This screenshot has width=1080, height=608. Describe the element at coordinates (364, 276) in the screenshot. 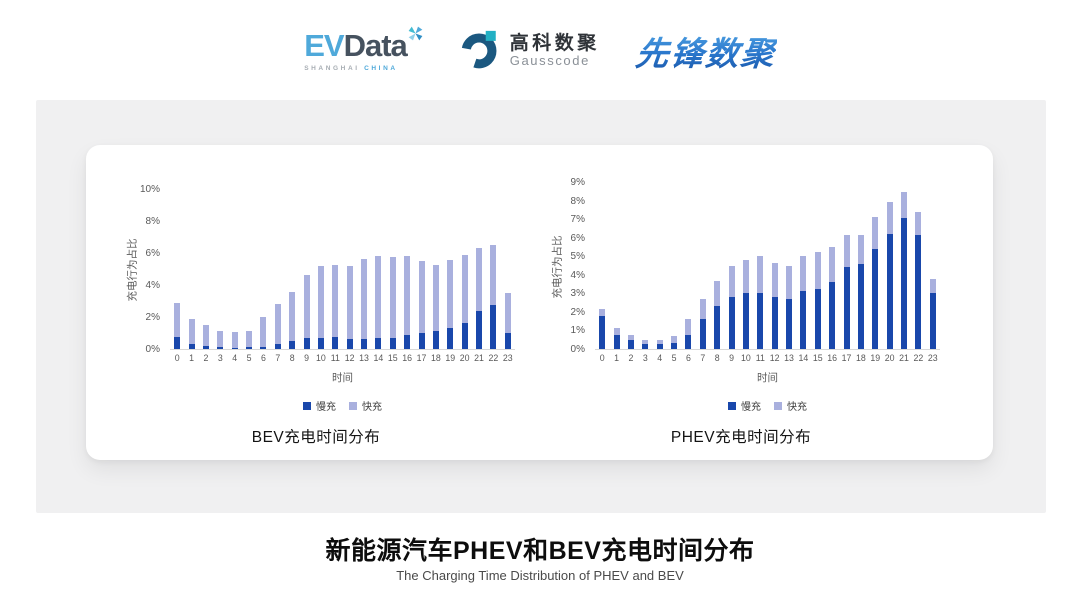

I see `bar-slot: 13` at that location.